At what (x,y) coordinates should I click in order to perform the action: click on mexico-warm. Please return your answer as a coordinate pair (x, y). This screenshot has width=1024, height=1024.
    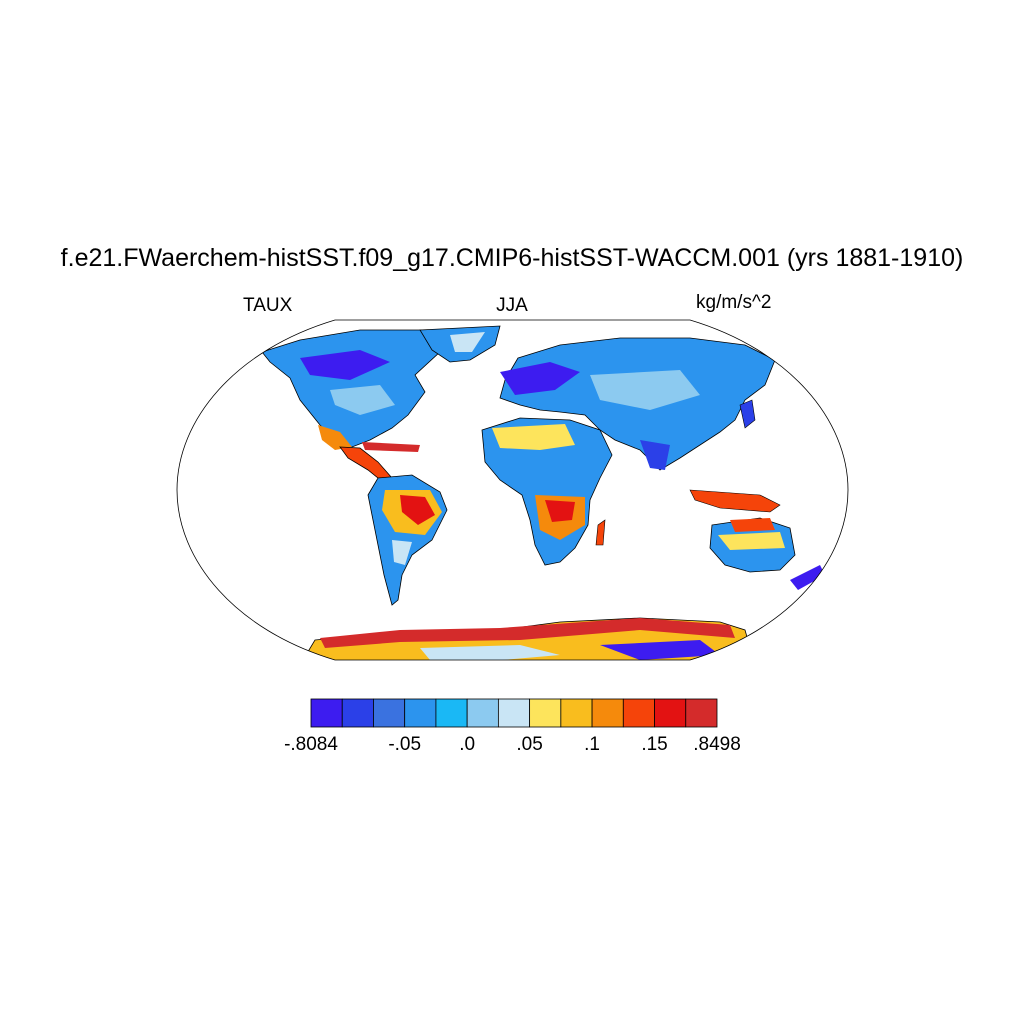
    Looking at the image, I should click on (335, 437).